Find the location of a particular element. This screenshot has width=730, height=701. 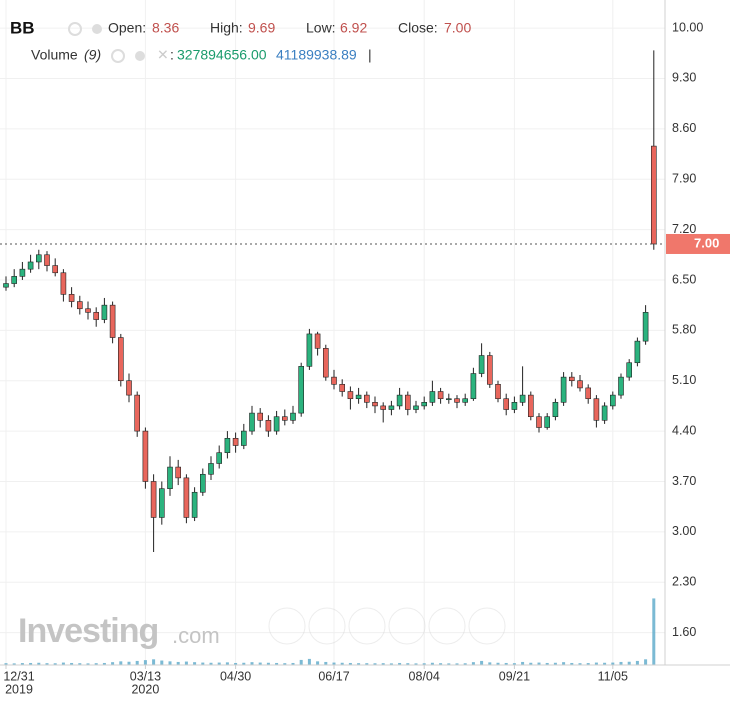

volume-ma-value: 41189938.89 is located at coordinates (316, 55).